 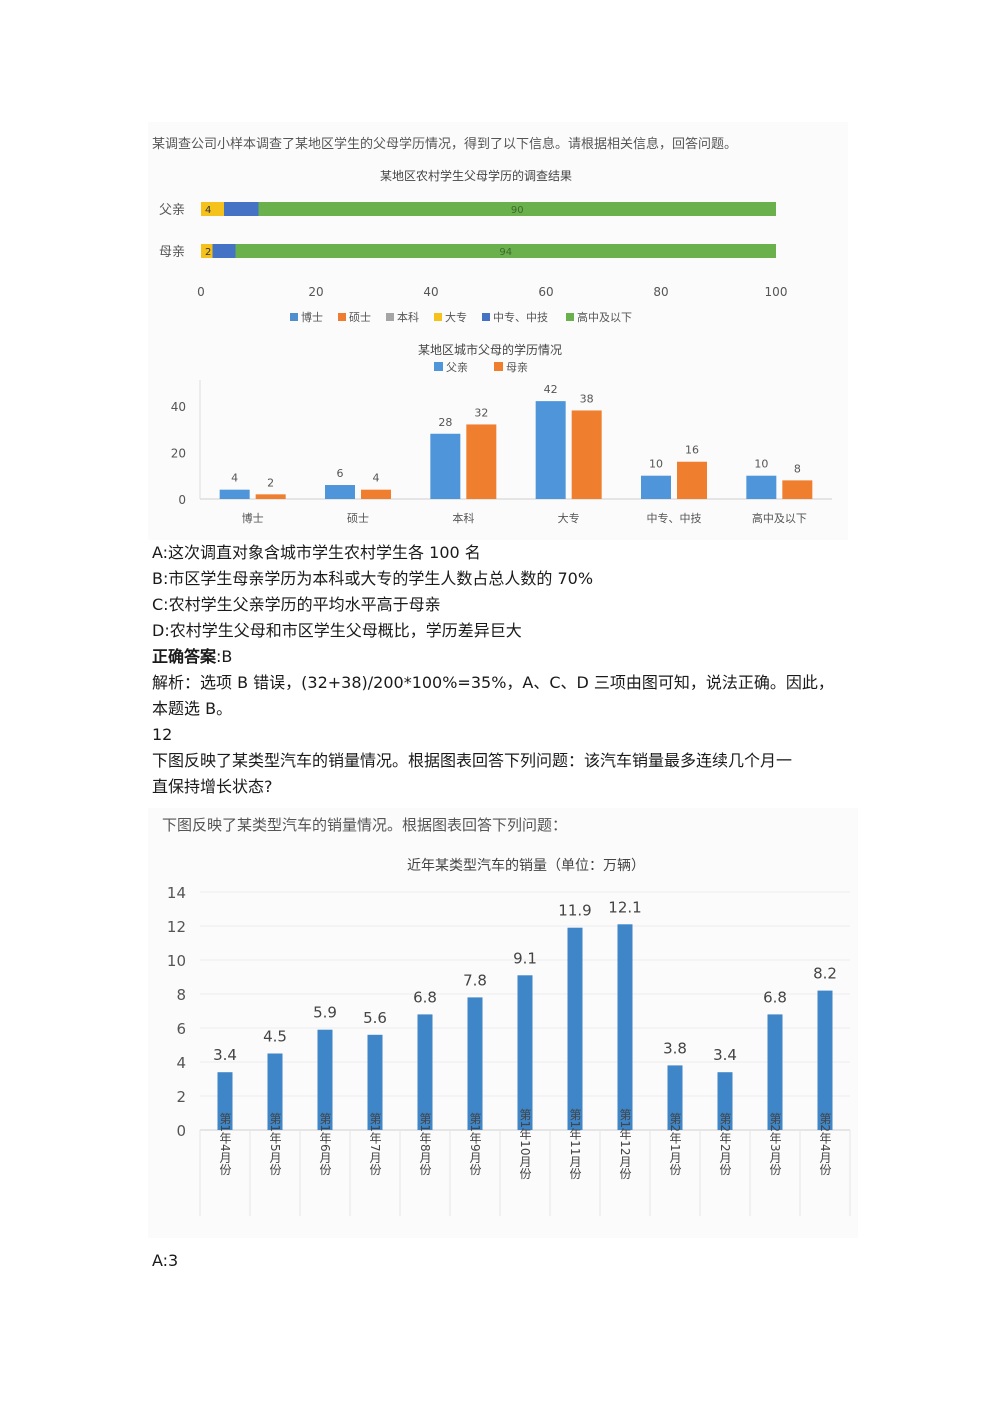 I want to click on y-tick-label: 12, so click(x=176, y=927).